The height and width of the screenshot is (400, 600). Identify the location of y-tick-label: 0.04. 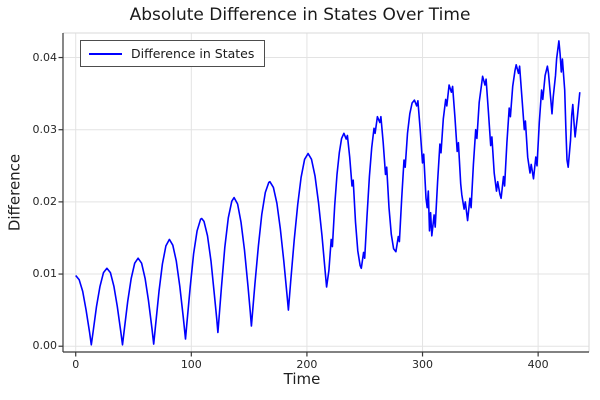
(45, 57).